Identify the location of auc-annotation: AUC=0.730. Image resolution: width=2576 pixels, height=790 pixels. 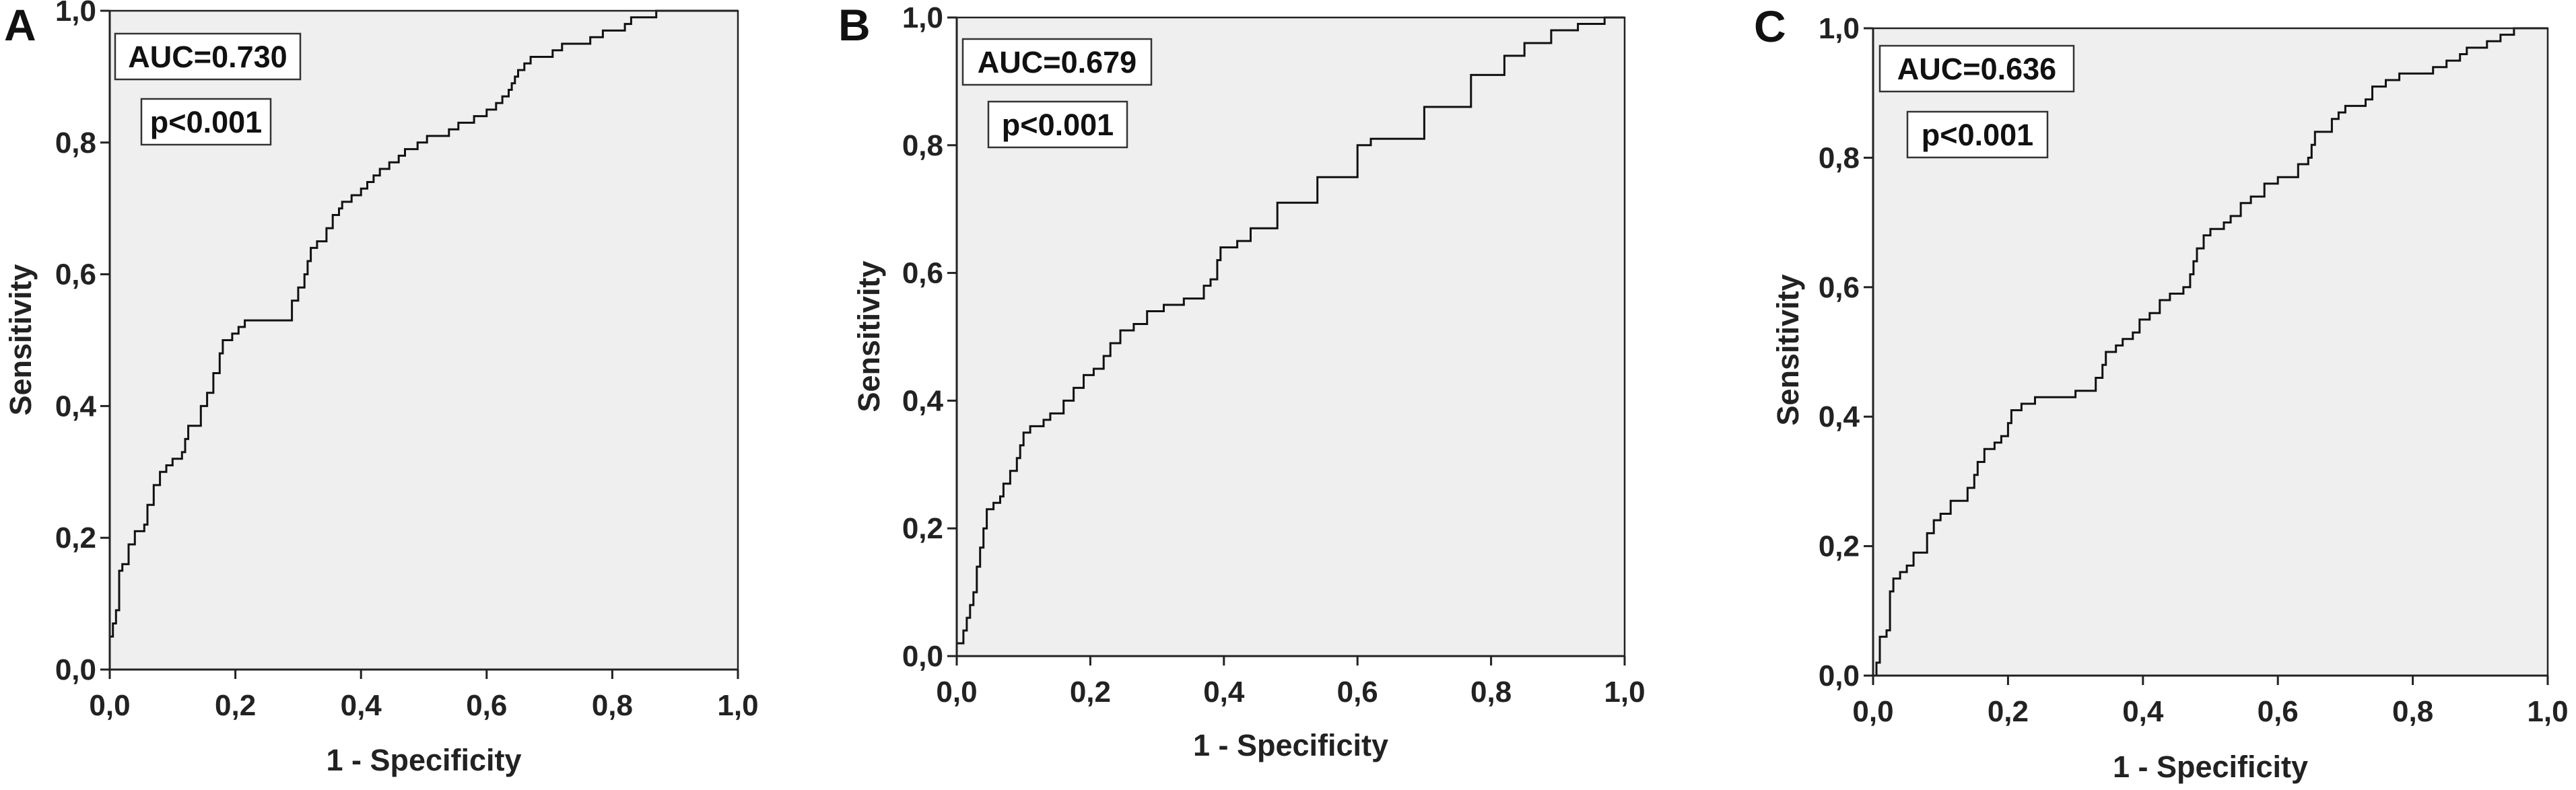
(208, 56).